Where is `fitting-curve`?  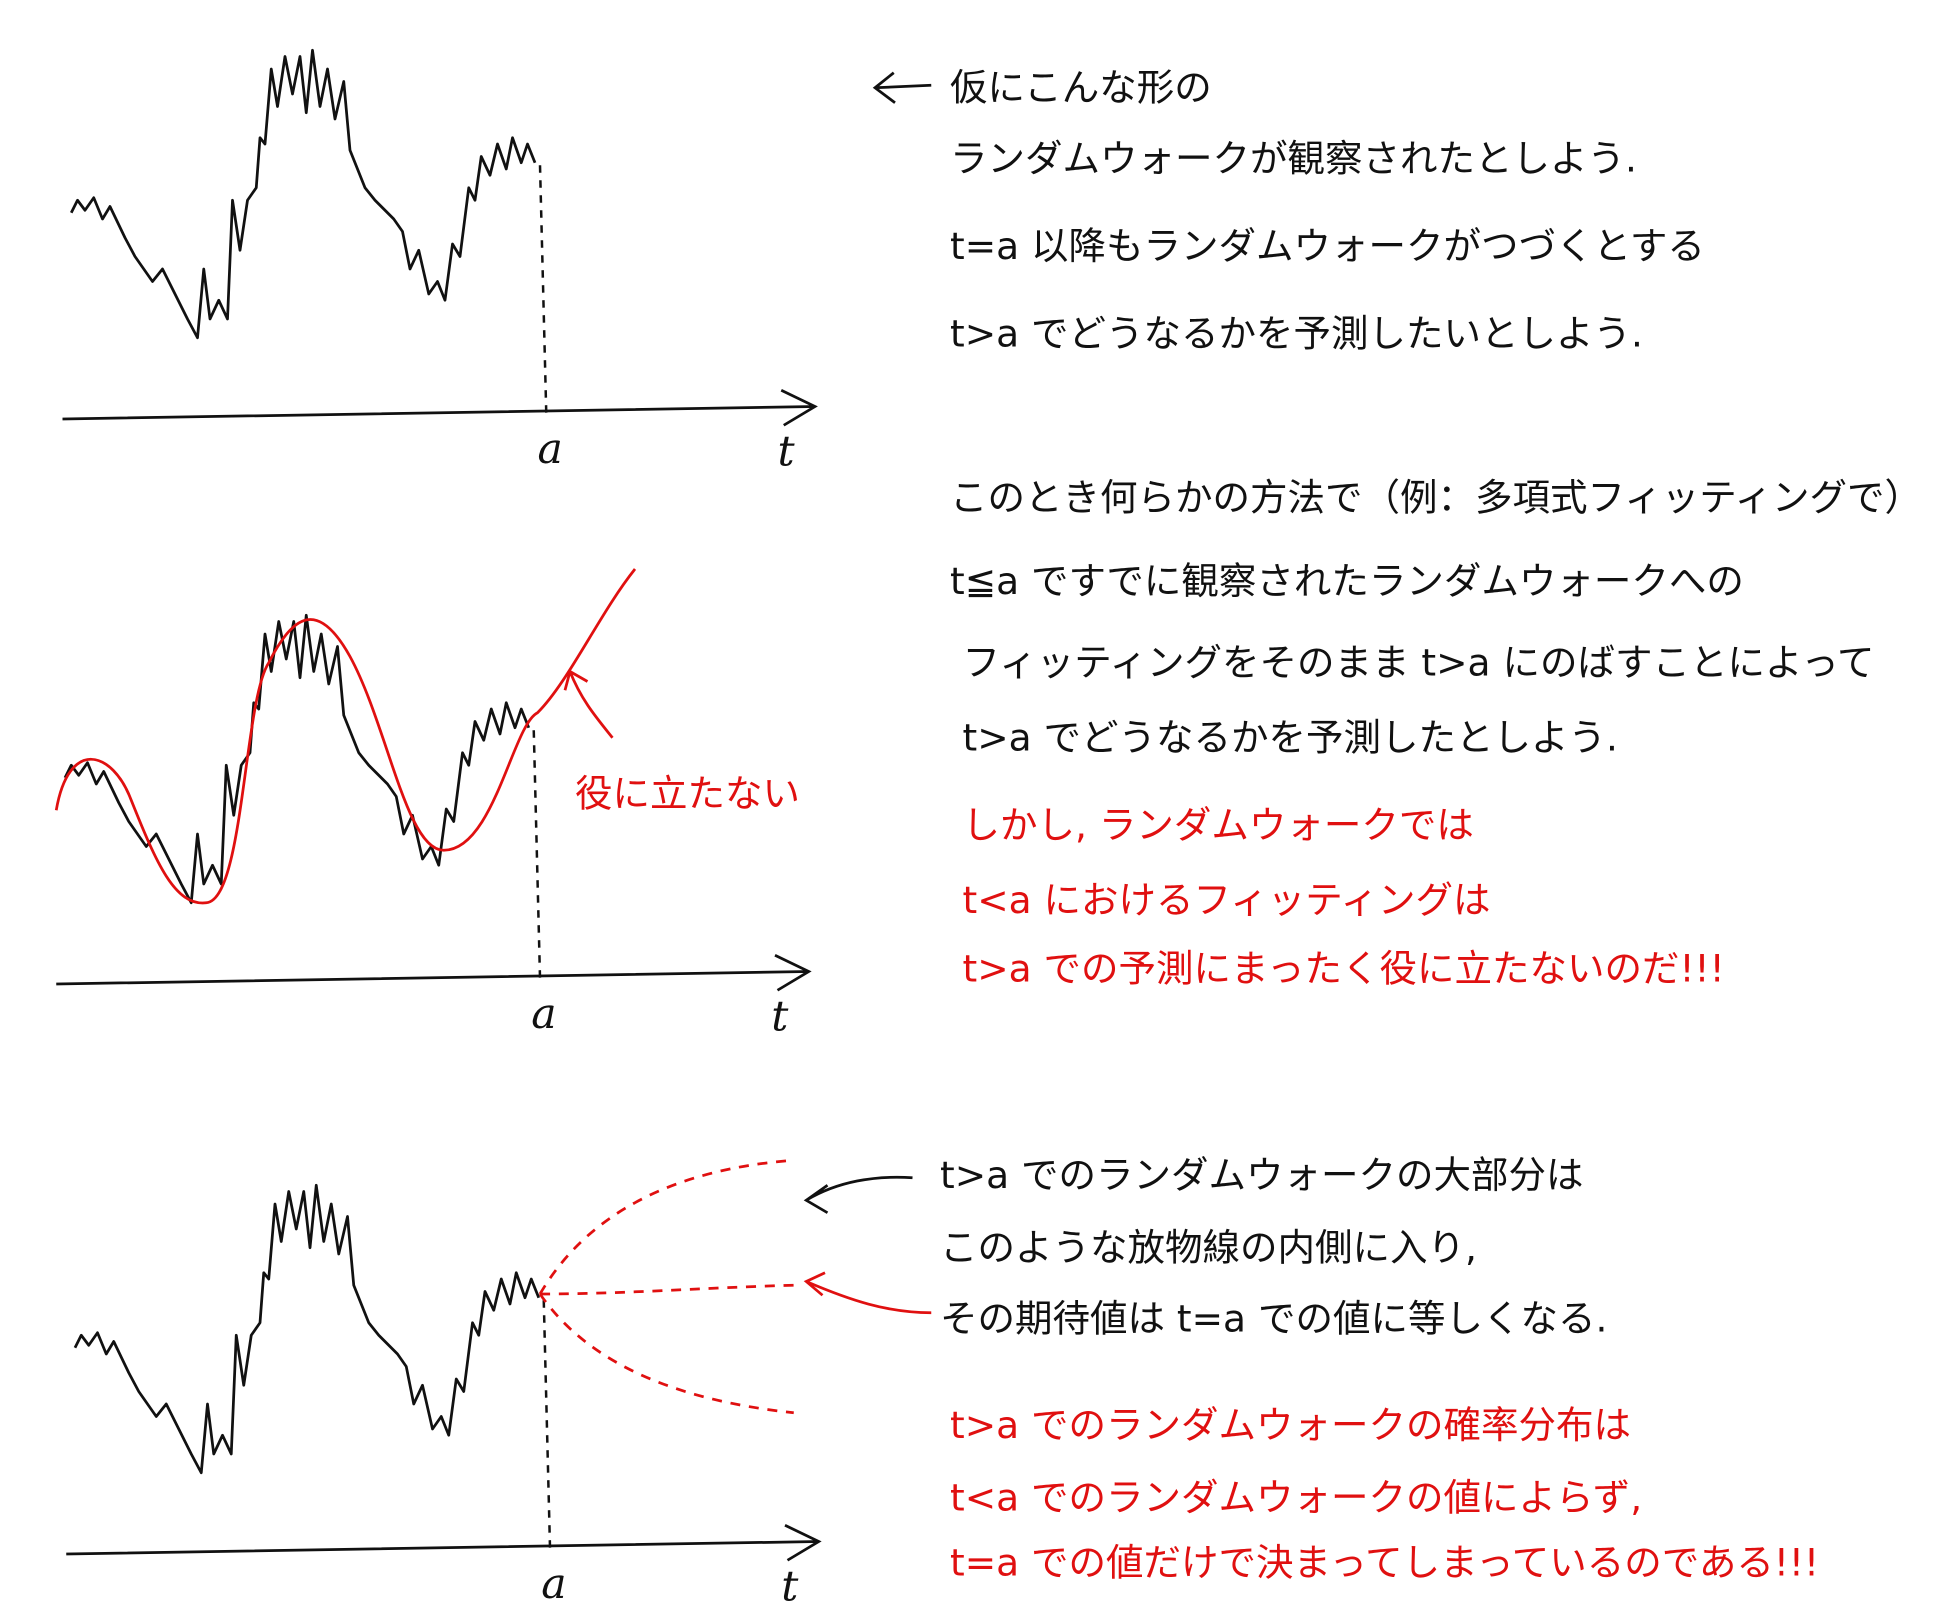
fitting-curve is located at coordinates (345, 736).